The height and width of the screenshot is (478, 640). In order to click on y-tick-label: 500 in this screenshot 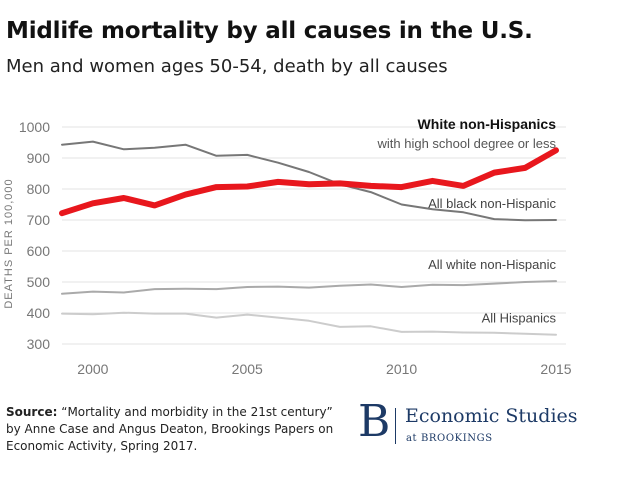, I will do `click(39, 282)`.